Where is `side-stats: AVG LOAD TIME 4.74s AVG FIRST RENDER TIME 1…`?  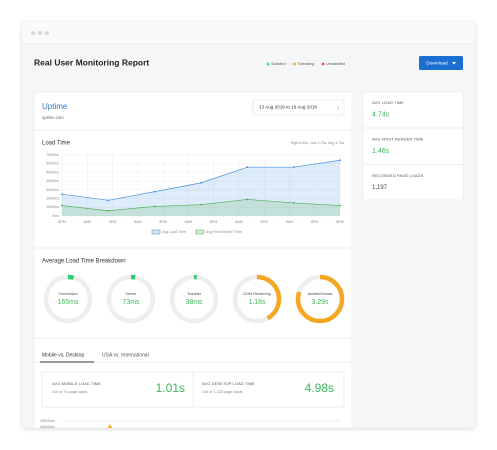 side-stats: AVG LOAD TIME 4.74s AVG FIRST RENDER TIME 1… is located at coordinates (413, 145).